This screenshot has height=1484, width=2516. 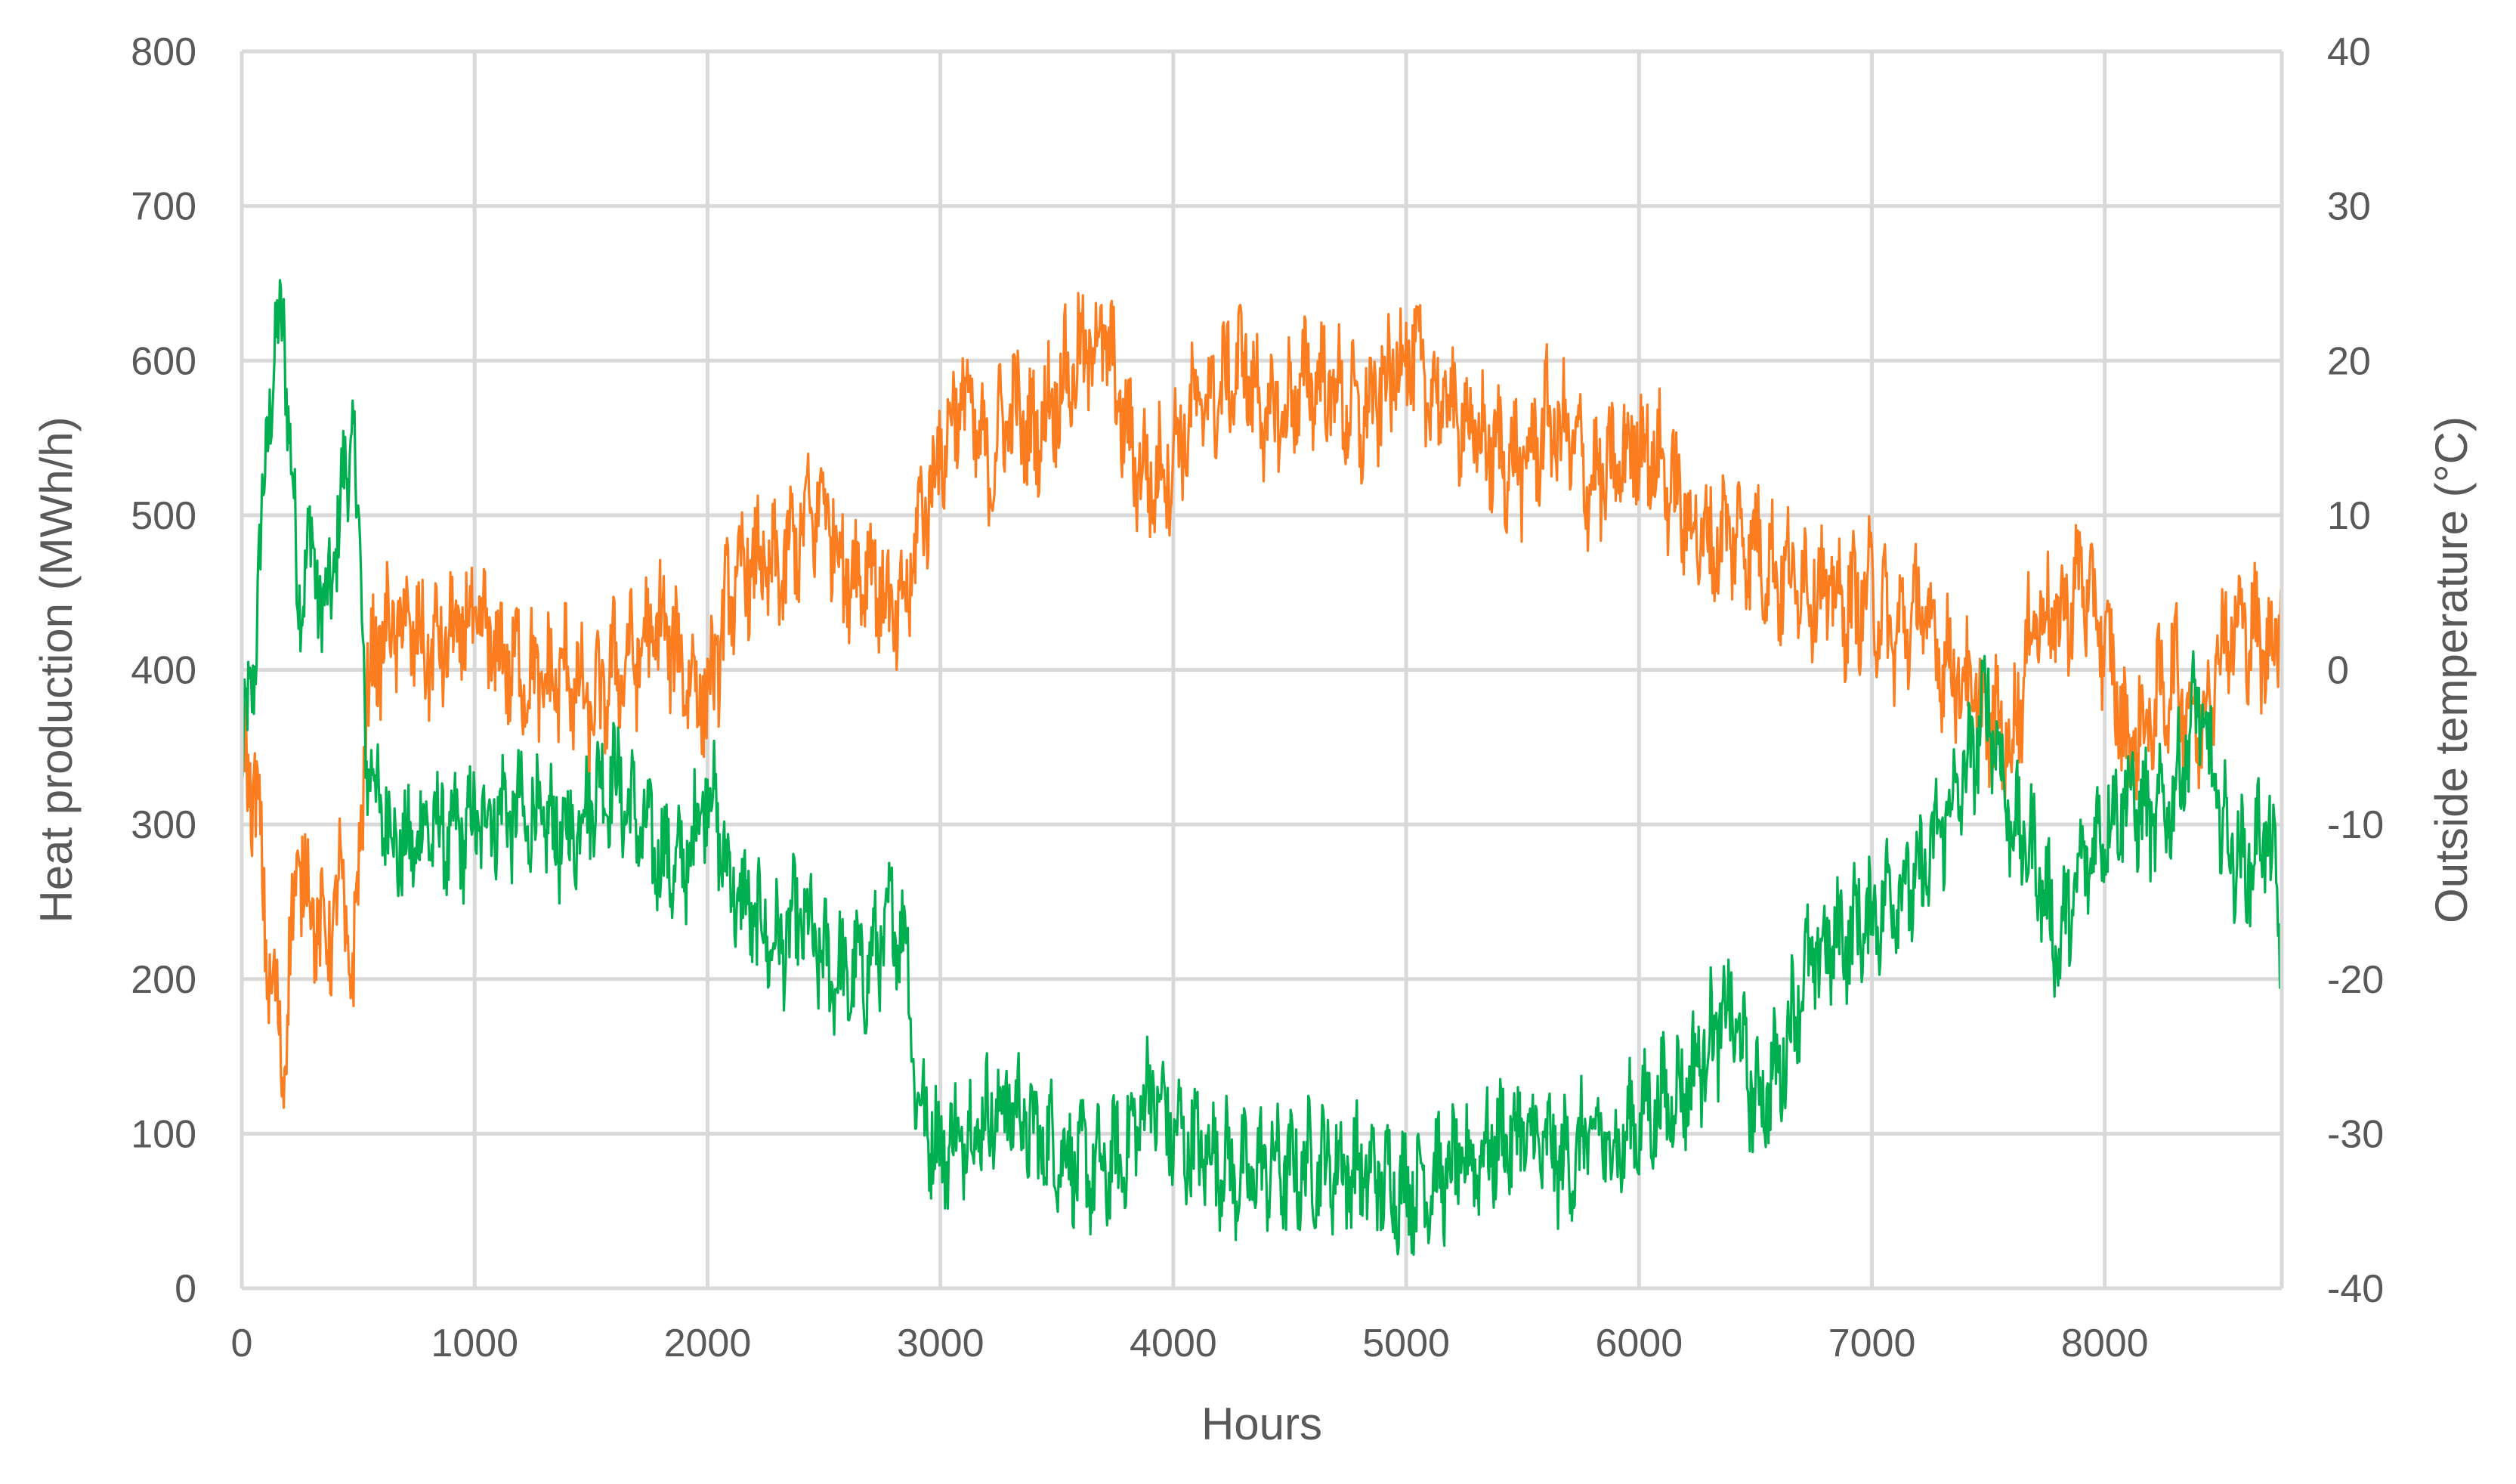 I want to click on x-tick-label: 2000, so click(x=708, y=1344).